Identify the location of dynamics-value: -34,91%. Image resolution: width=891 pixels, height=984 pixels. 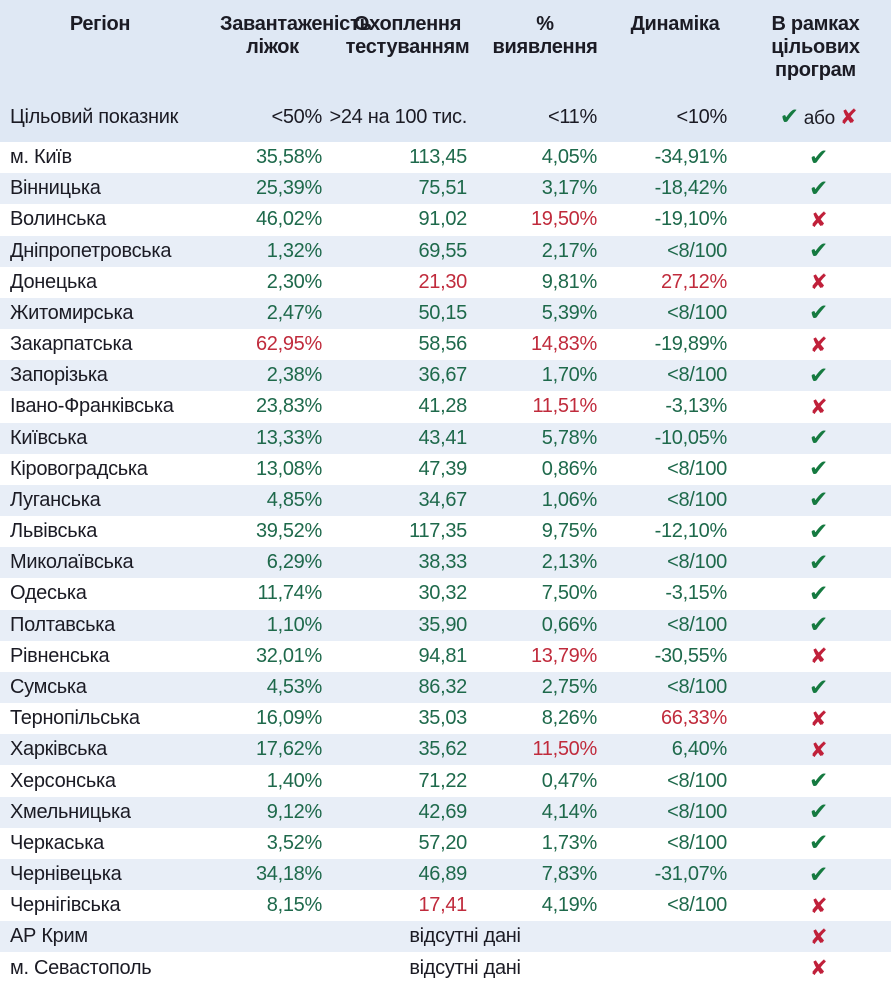
(691, 157).